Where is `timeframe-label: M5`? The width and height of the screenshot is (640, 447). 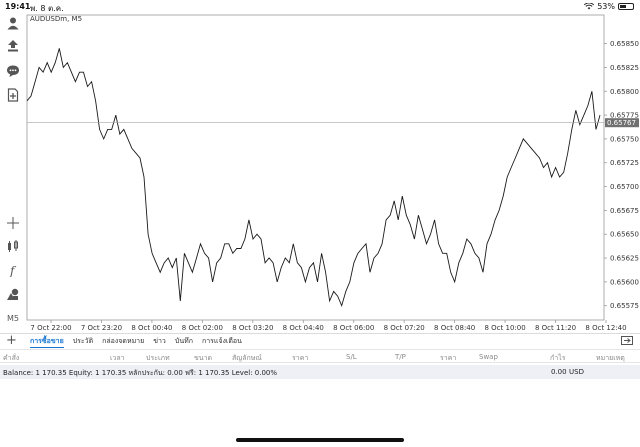
timeframe-label: M5 is located at coordinates (13, 318).